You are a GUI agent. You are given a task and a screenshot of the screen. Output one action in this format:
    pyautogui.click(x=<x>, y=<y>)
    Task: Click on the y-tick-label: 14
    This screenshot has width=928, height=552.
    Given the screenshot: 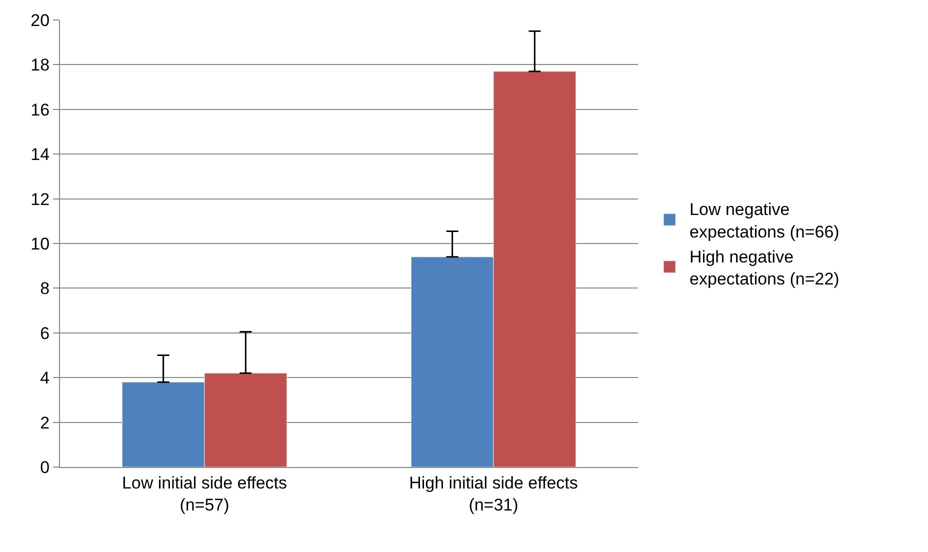 What is the action you would take?
    pyautogui.click(x=40, y=154)
    